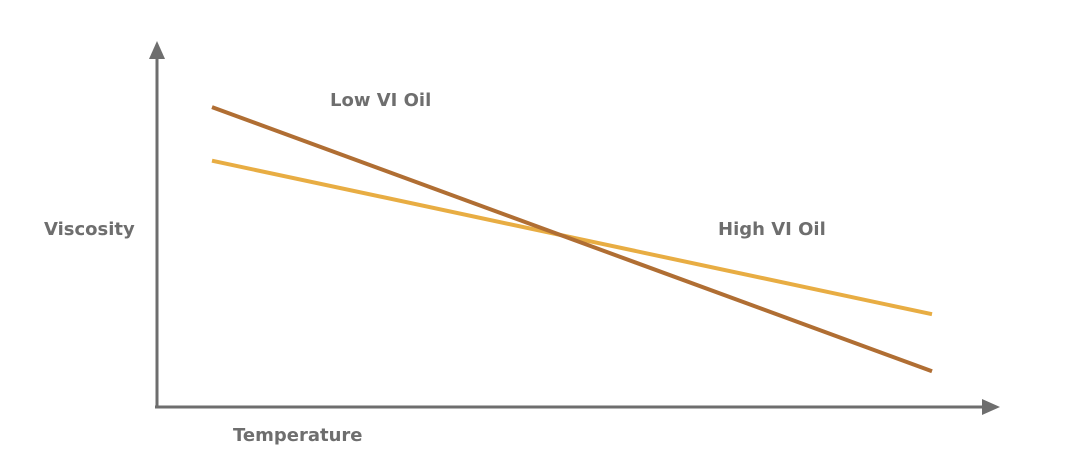  Describe the element at coordinates (297, 435) in the screenshot. I see `x-axis-label: Temperature` at that location.